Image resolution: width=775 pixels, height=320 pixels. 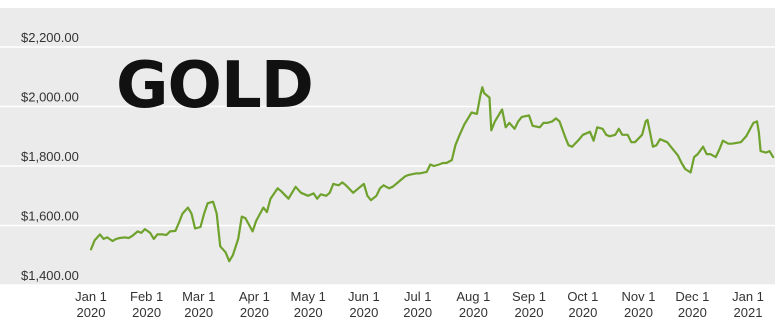 I want to click on x-tick-month-label: Apr 1, so click(x=254, y=296).